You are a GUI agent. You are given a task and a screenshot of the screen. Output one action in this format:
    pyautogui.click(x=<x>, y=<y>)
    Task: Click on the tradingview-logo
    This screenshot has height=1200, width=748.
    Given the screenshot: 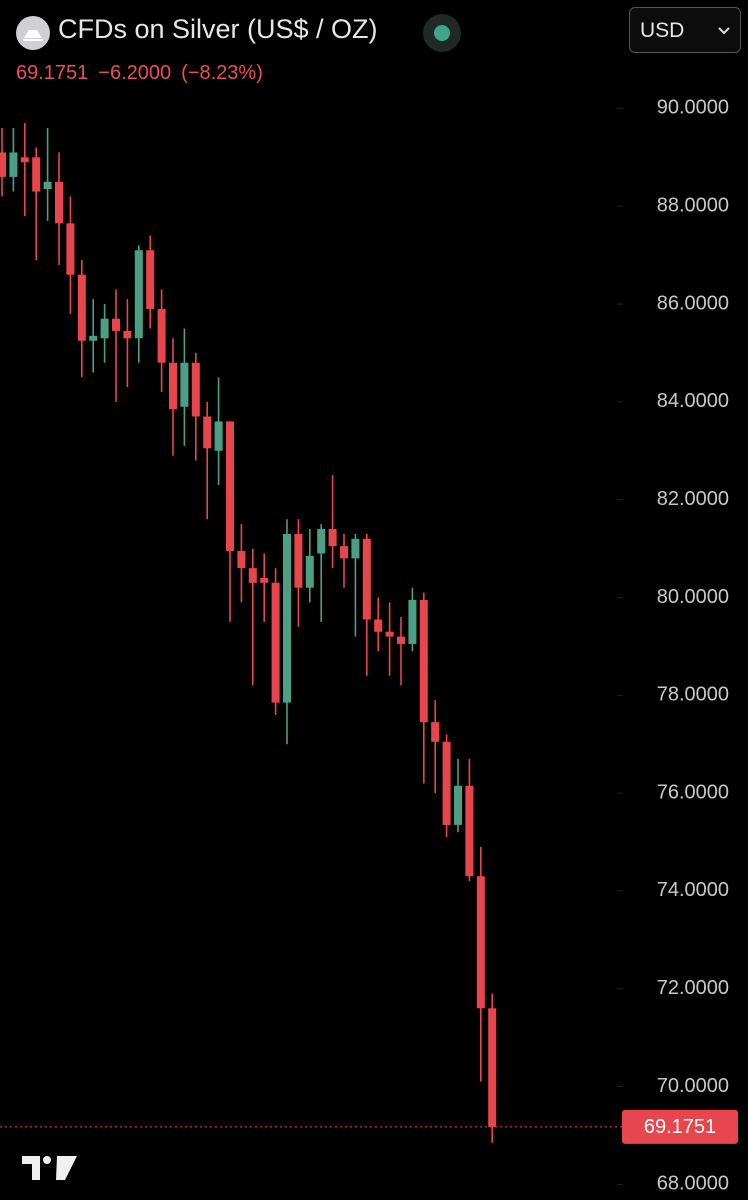 What is the action you would take?
    pyautogui.click(x=49, y=1168)
    